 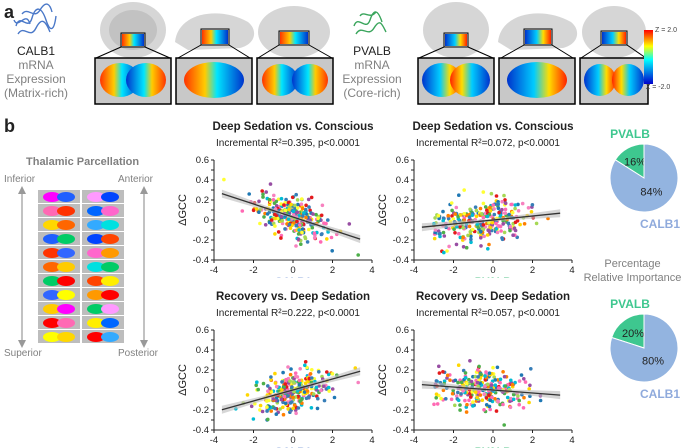 I want to click on y-tick-label: 0, so click(x=206, y=390).